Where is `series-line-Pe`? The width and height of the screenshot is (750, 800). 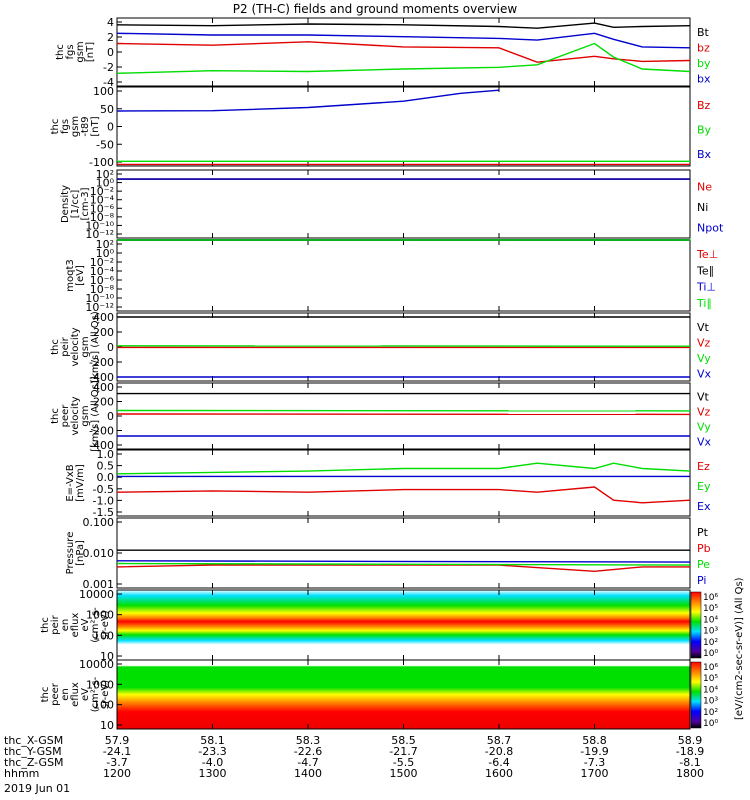
series-line-Pe is located at coordinates (403, 564).